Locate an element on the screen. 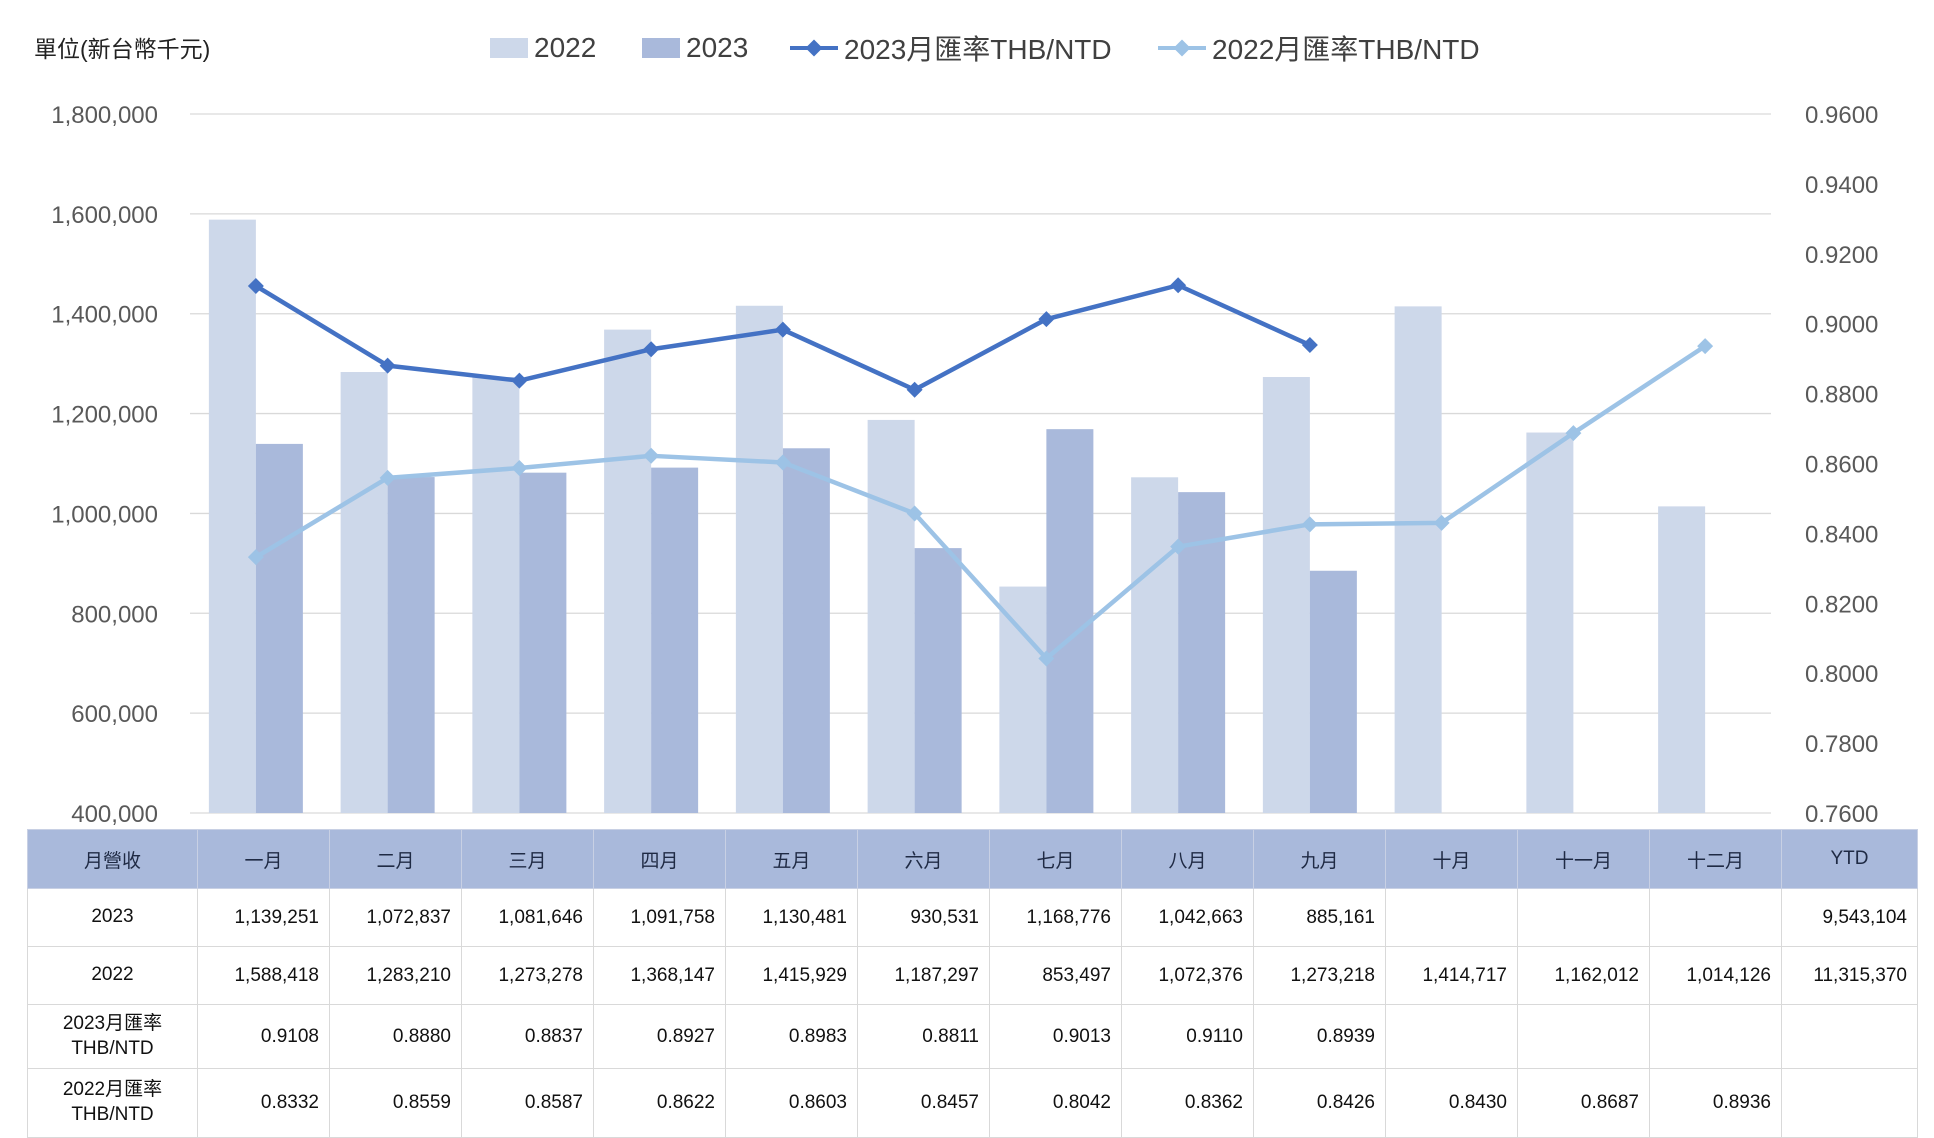 This screenshot has height=1138, width=1934. legend-label-rate-2022: 2022月匯率THB/NTD is located at coordinates (1346, 49).